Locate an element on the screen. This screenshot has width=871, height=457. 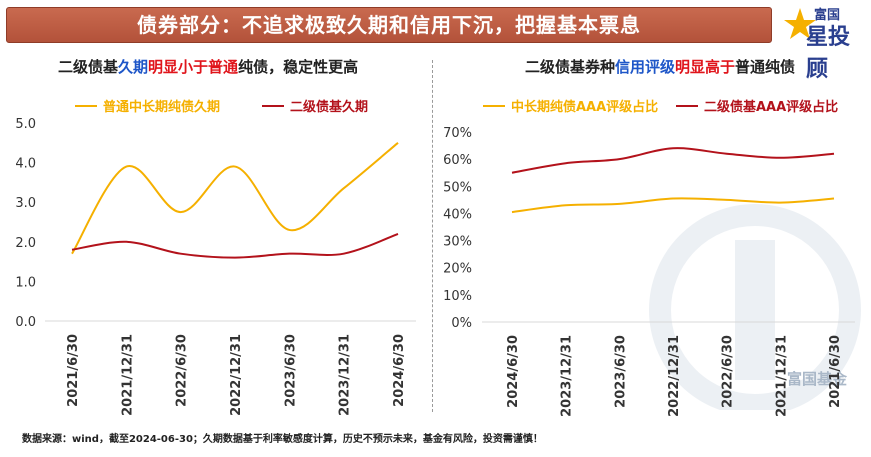
left-legend-label: 二级债基久期 is located at coordinates (329, 107).